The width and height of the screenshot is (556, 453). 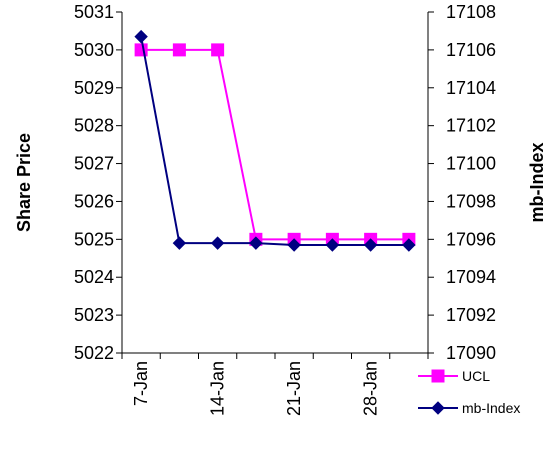 What do you see at coordinates (438, 408) in the screenshot?
I see `legend-marker-mb-index` at bounding box center [438, 408].